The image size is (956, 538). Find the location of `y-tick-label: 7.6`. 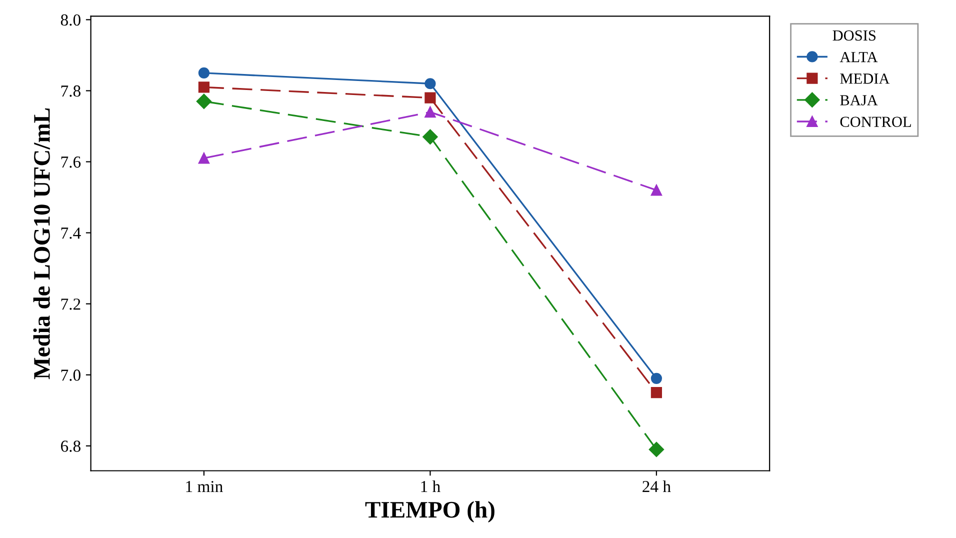

y-tick-label: 7.6 is located at coordinates (71, 162).